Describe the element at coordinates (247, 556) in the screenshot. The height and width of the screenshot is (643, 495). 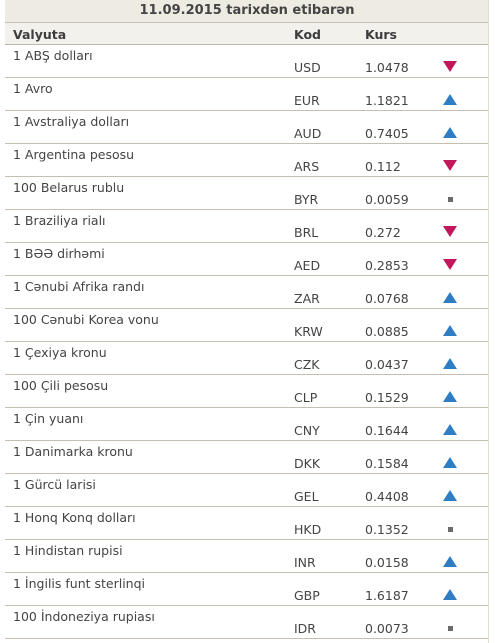
I see `table-row: 1 Hindistan rupisi INR 0.0158` at that location.